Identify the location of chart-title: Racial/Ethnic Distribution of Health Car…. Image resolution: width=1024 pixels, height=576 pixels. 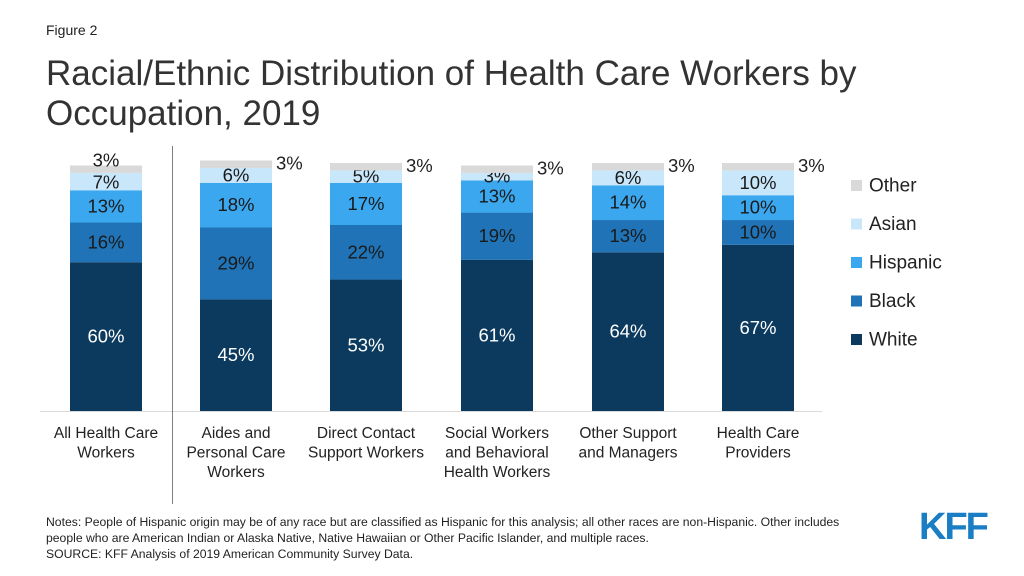
(451, 93).